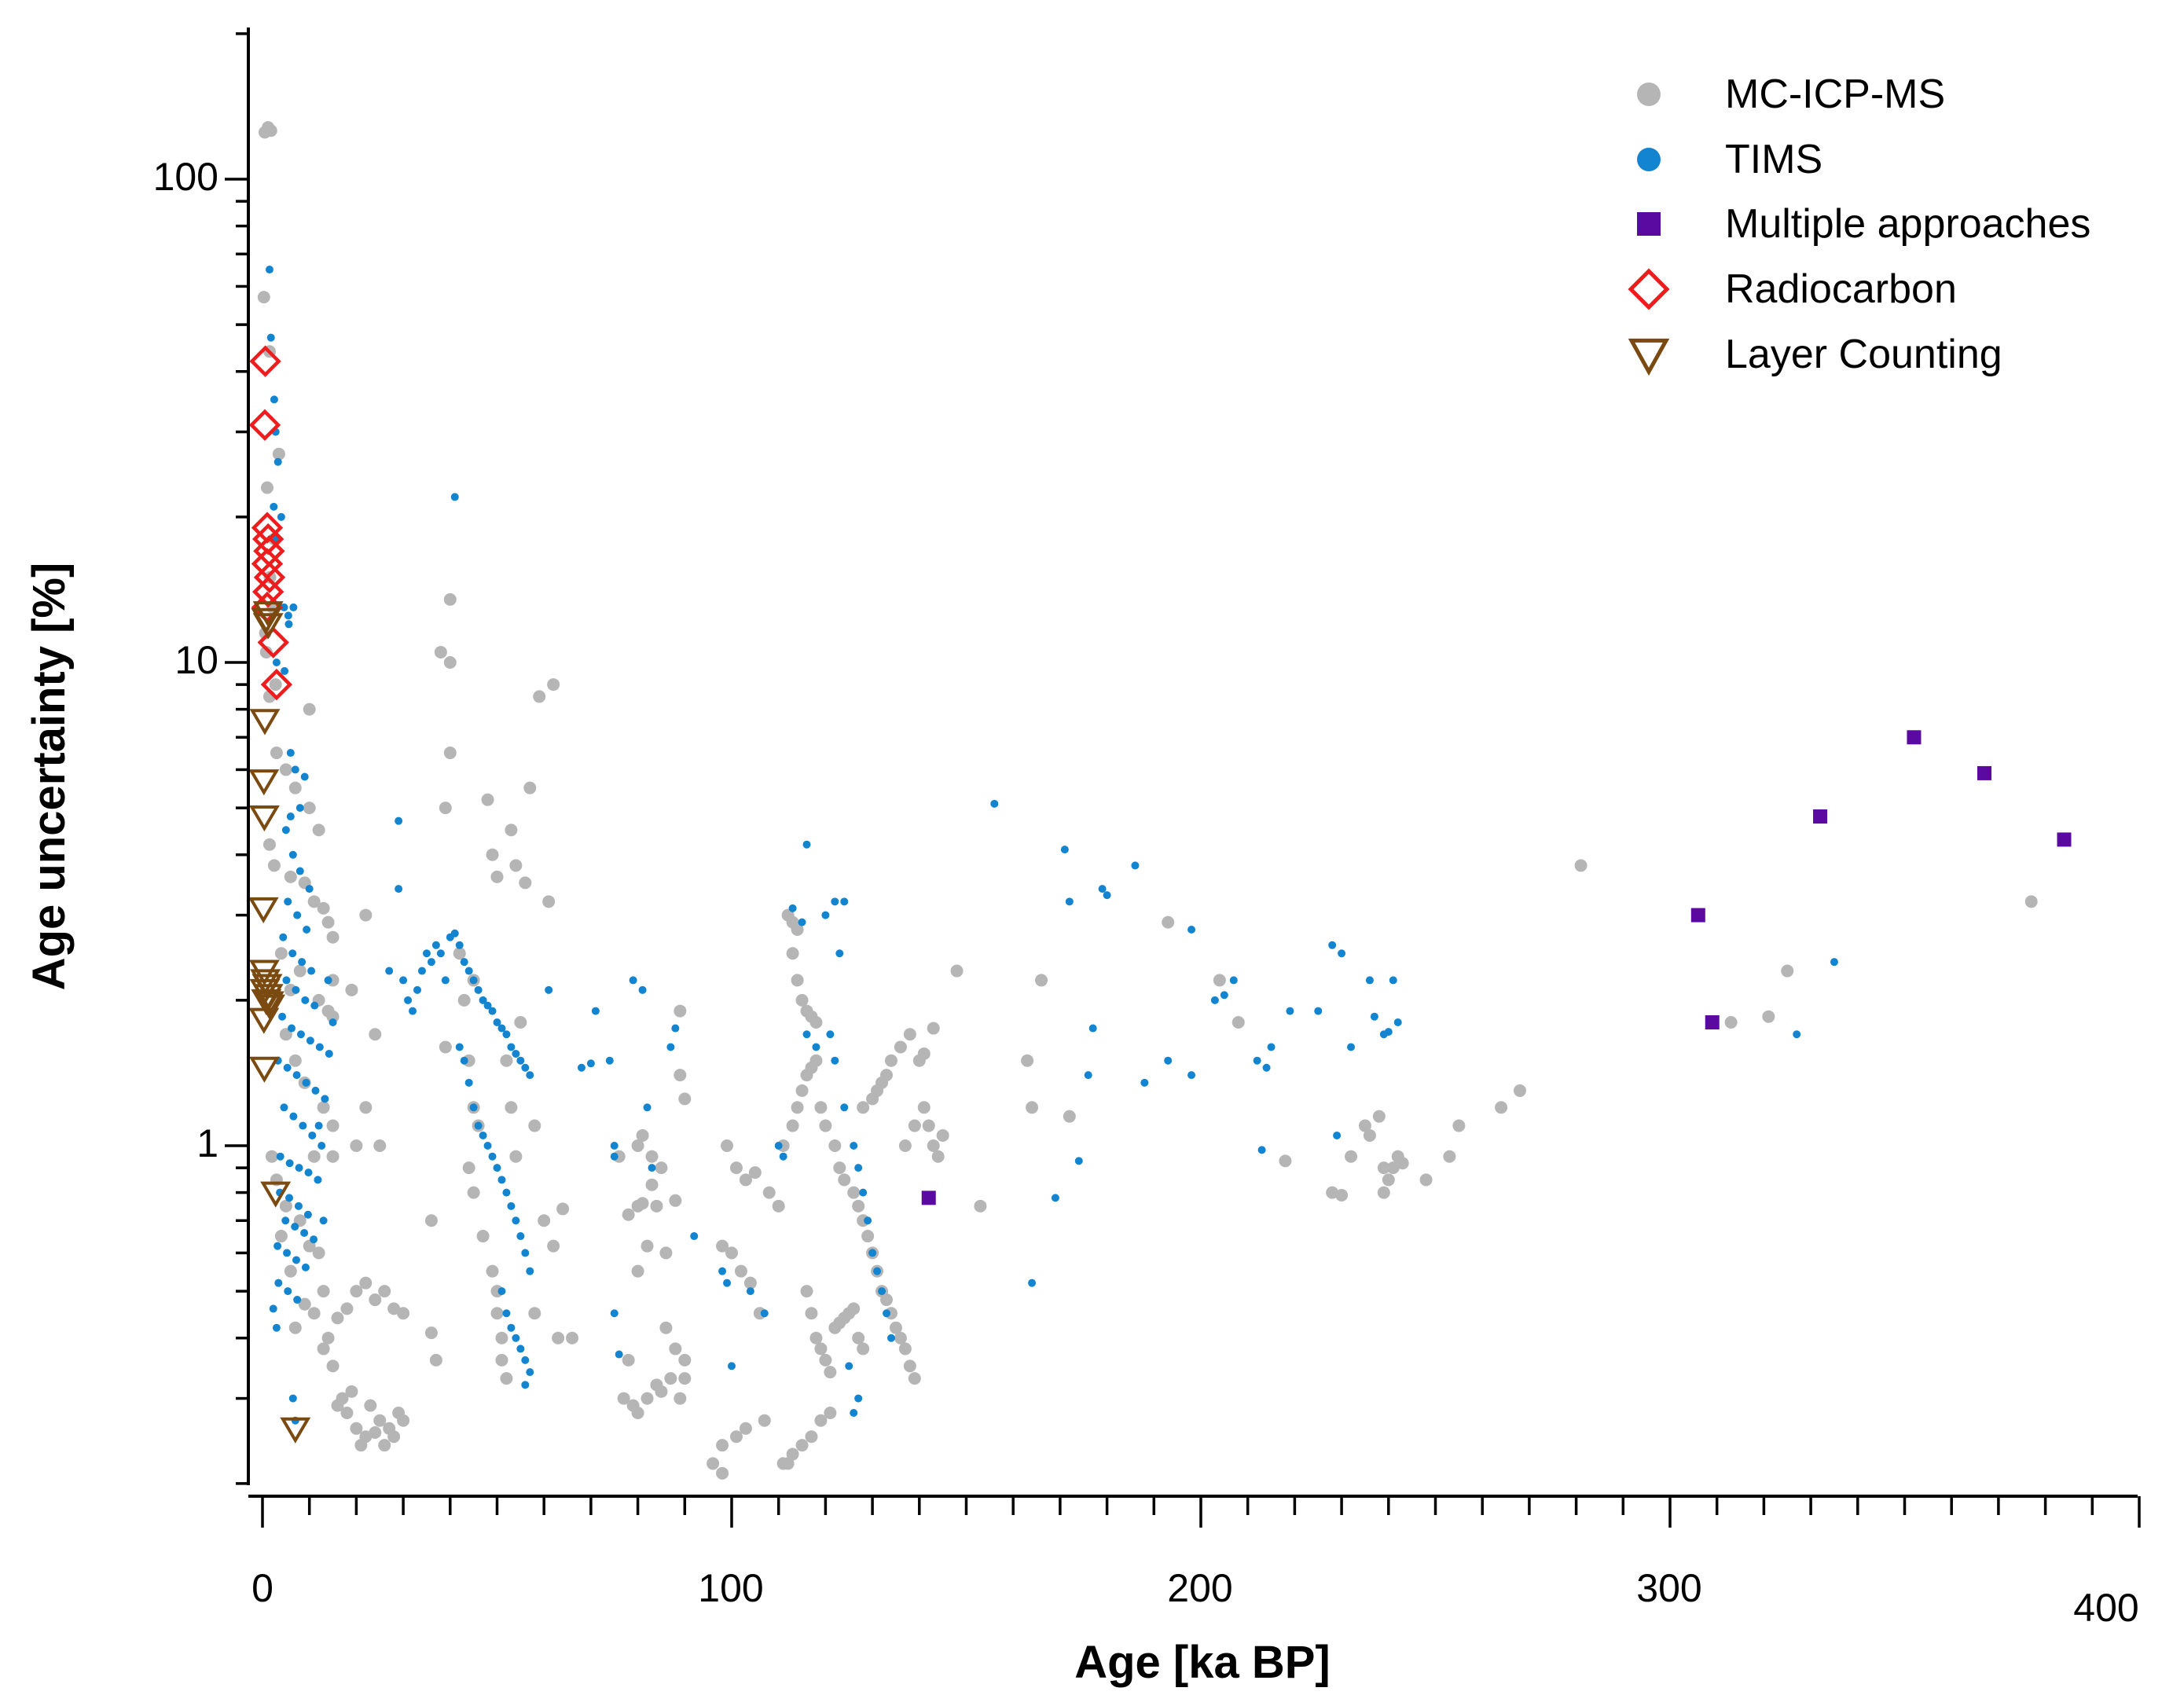  Describe the element at coordinates (1199, 1588) in the screenshot. I see `x-tick-label-200: 200` at that location.